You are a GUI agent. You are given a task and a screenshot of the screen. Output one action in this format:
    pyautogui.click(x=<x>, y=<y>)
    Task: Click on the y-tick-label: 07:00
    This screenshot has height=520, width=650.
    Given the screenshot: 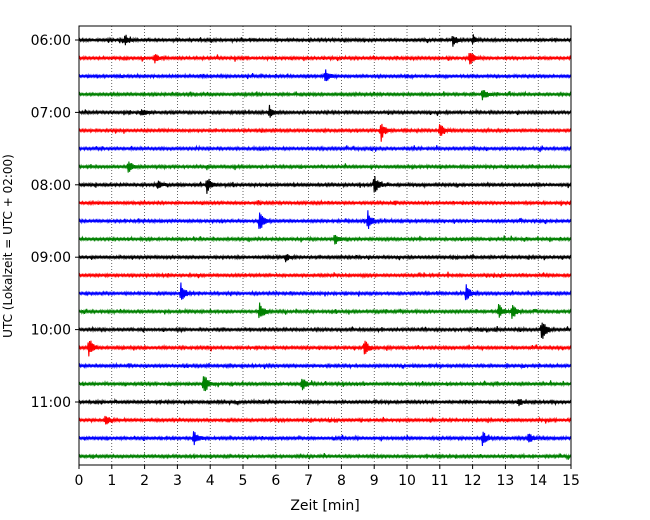 What is the action you would take?
    pyautogui.click(x=51, y=113)
    